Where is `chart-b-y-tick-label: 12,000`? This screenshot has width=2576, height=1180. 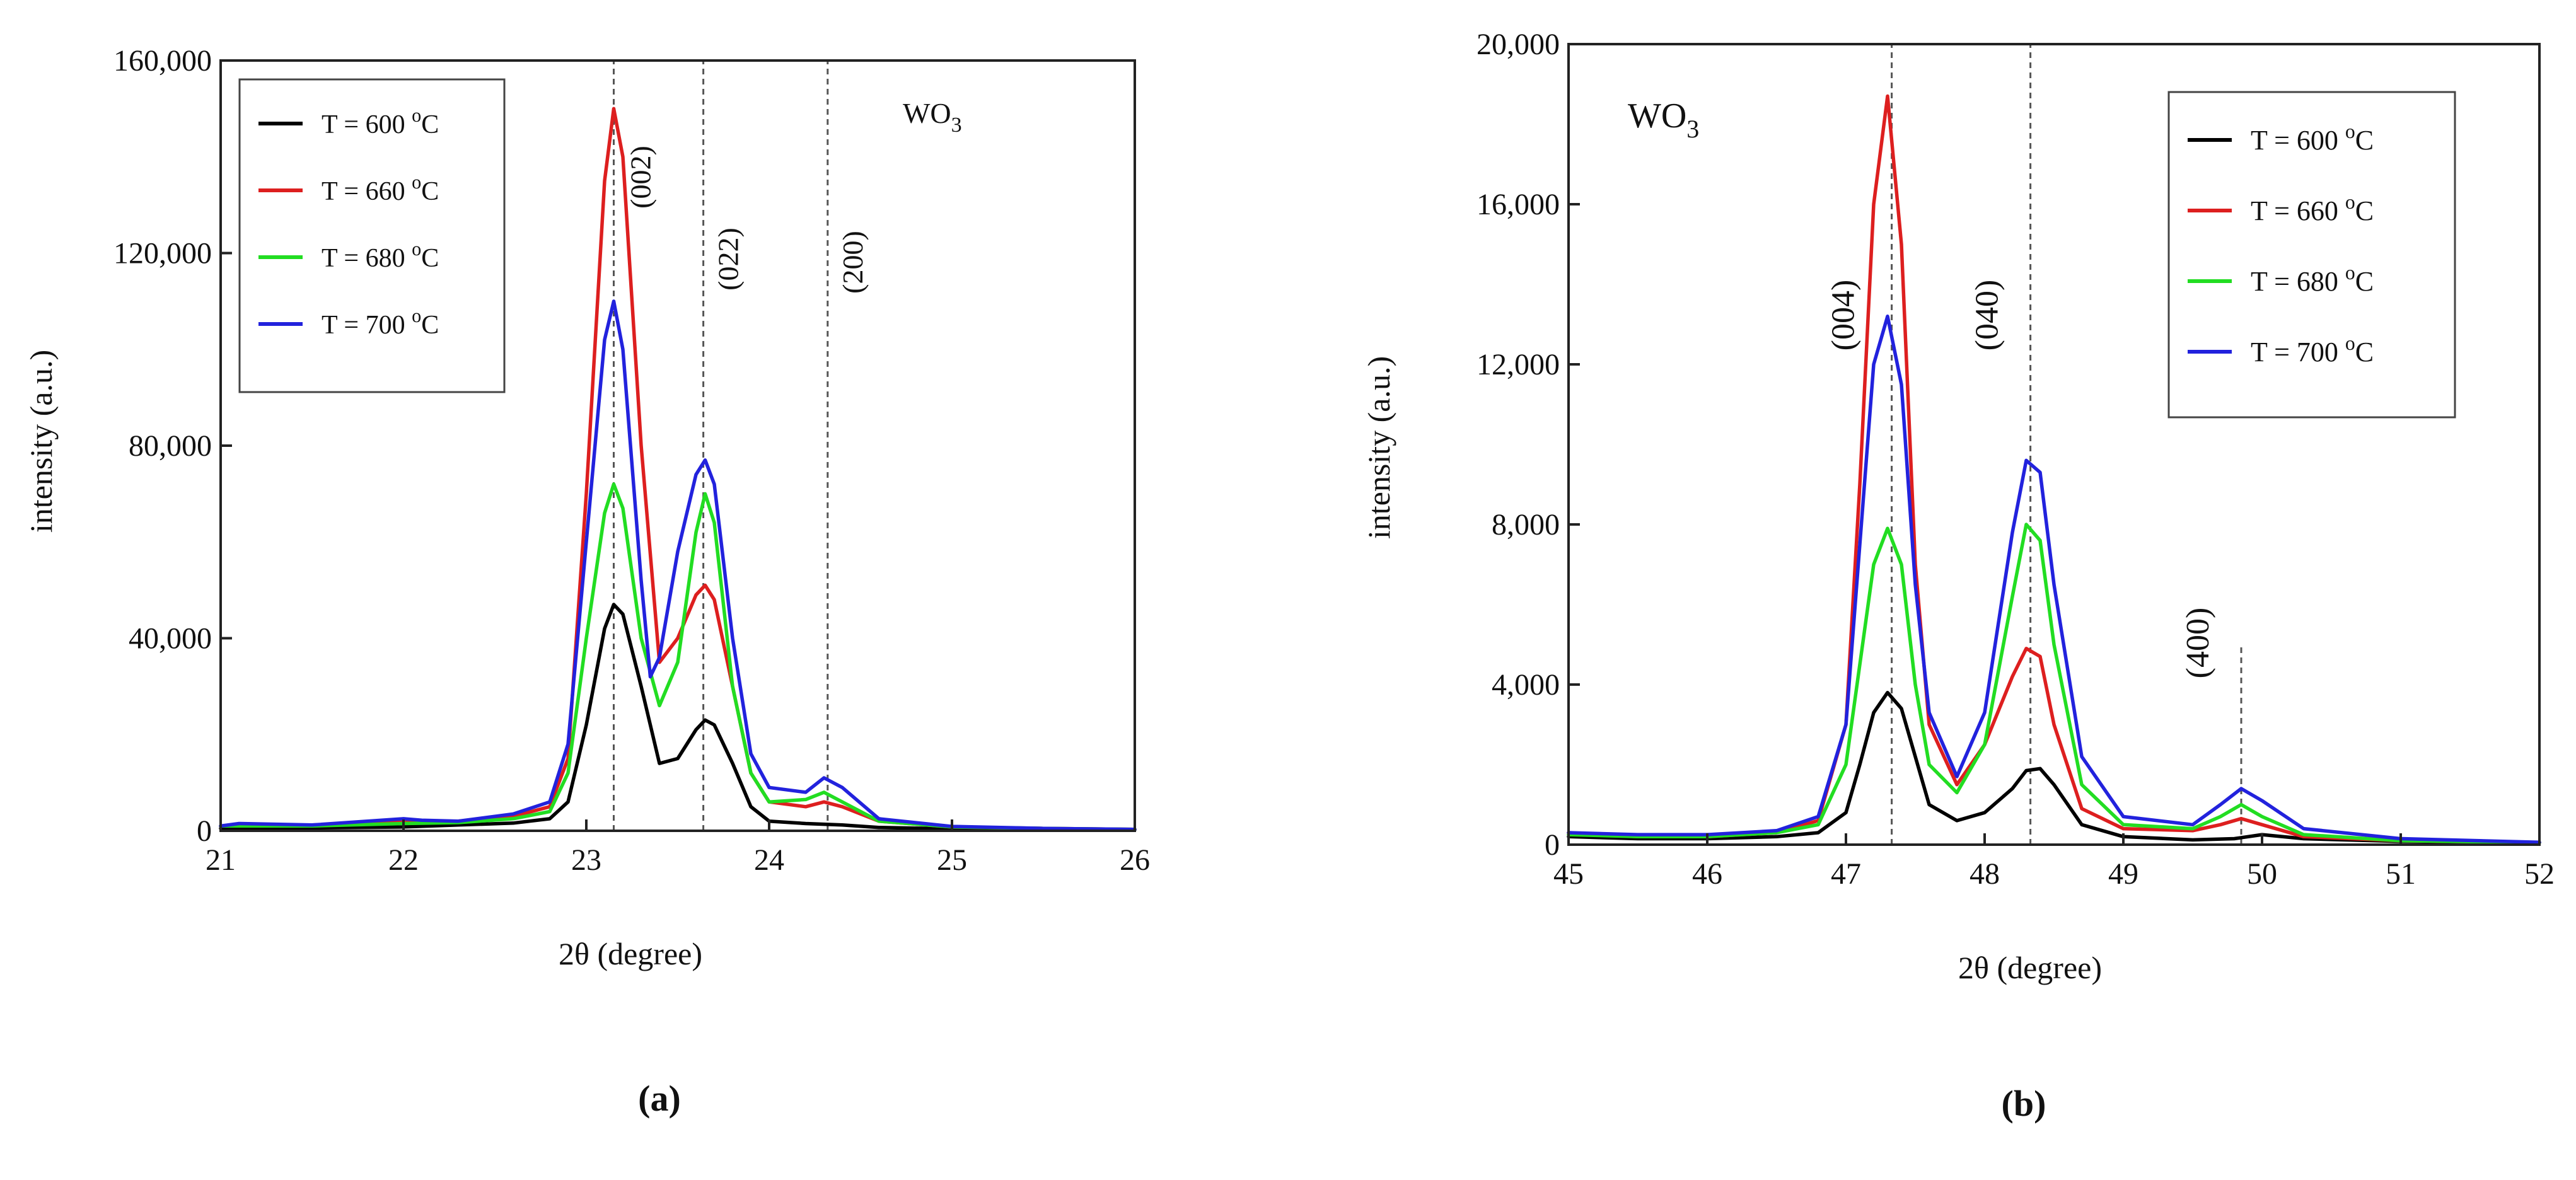 chart-b-y-tick-label: 12,000 is located at coordinates (1518, 364).